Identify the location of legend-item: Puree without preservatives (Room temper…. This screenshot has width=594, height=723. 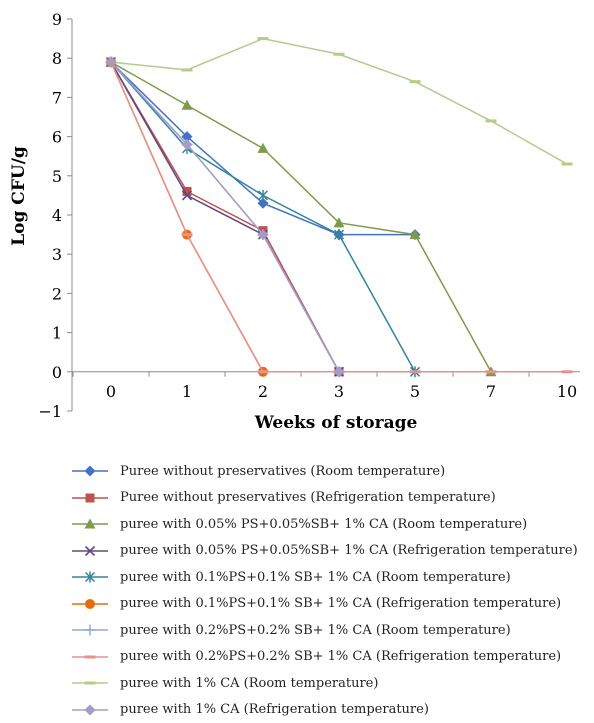
(330, 471).